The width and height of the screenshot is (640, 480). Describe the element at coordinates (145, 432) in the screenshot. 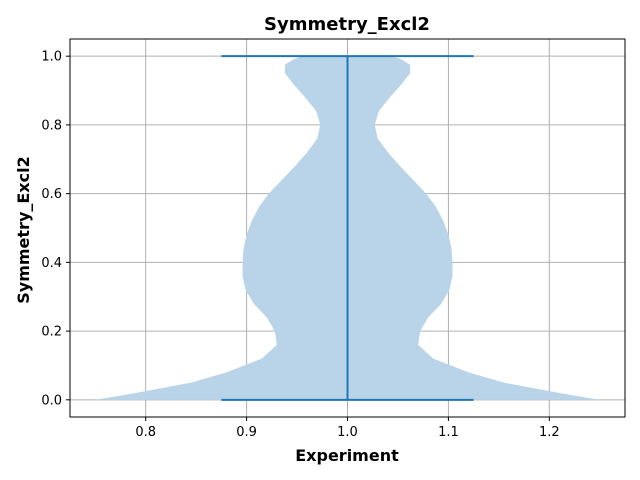

I see `x-tick-label: 0.8` at that location.